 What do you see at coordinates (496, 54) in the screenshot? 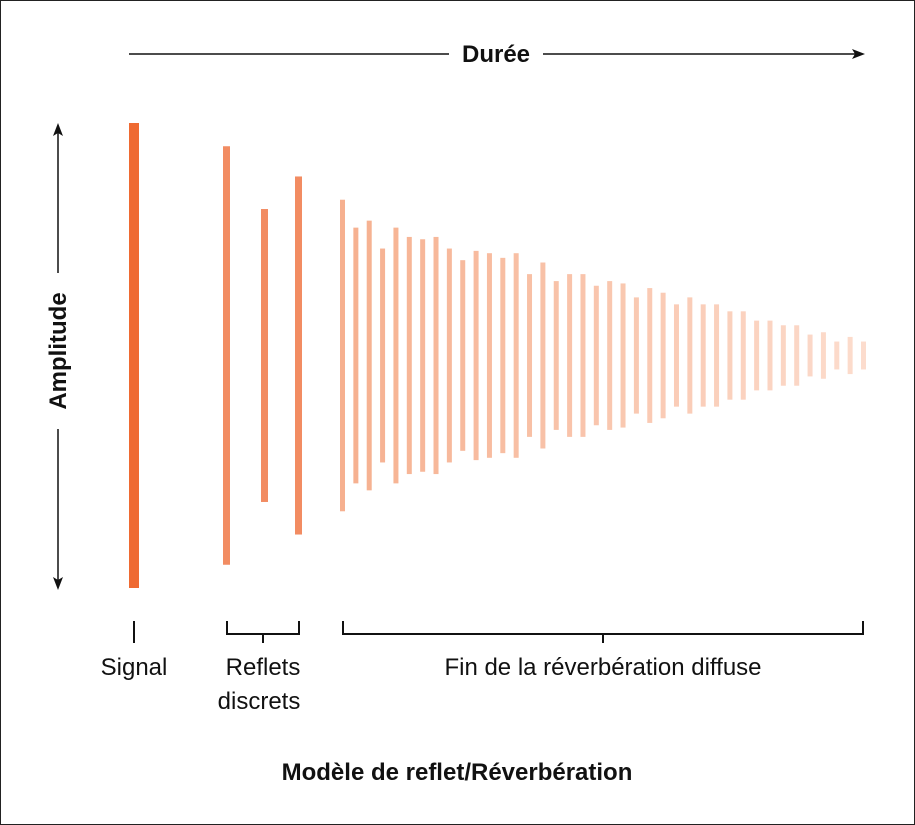
I see `duration-label: Durée` at bounding box center [496, 54].